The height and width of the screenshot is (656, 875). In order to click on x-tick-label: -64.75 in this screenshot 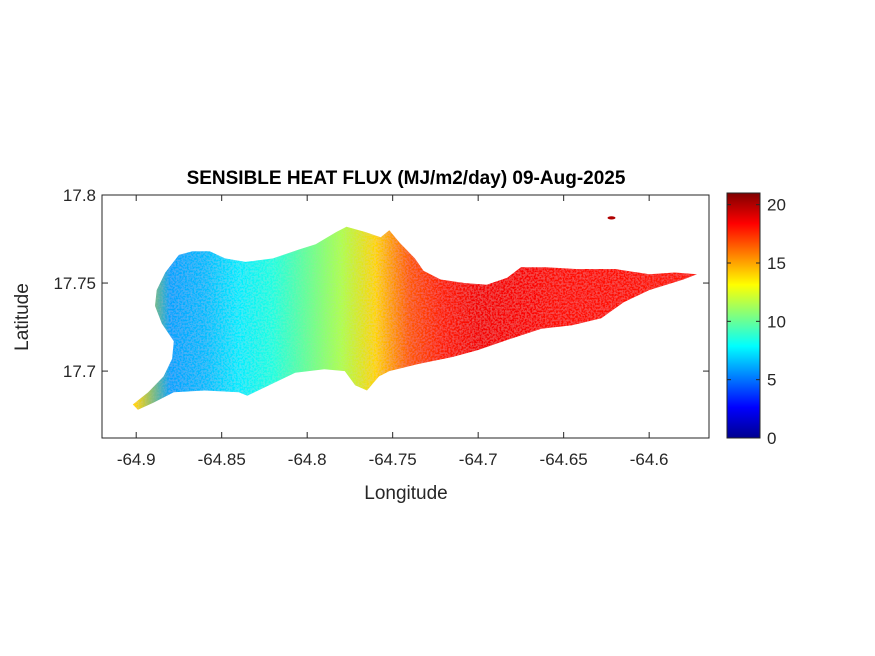, I will do `click(393, 459)`.